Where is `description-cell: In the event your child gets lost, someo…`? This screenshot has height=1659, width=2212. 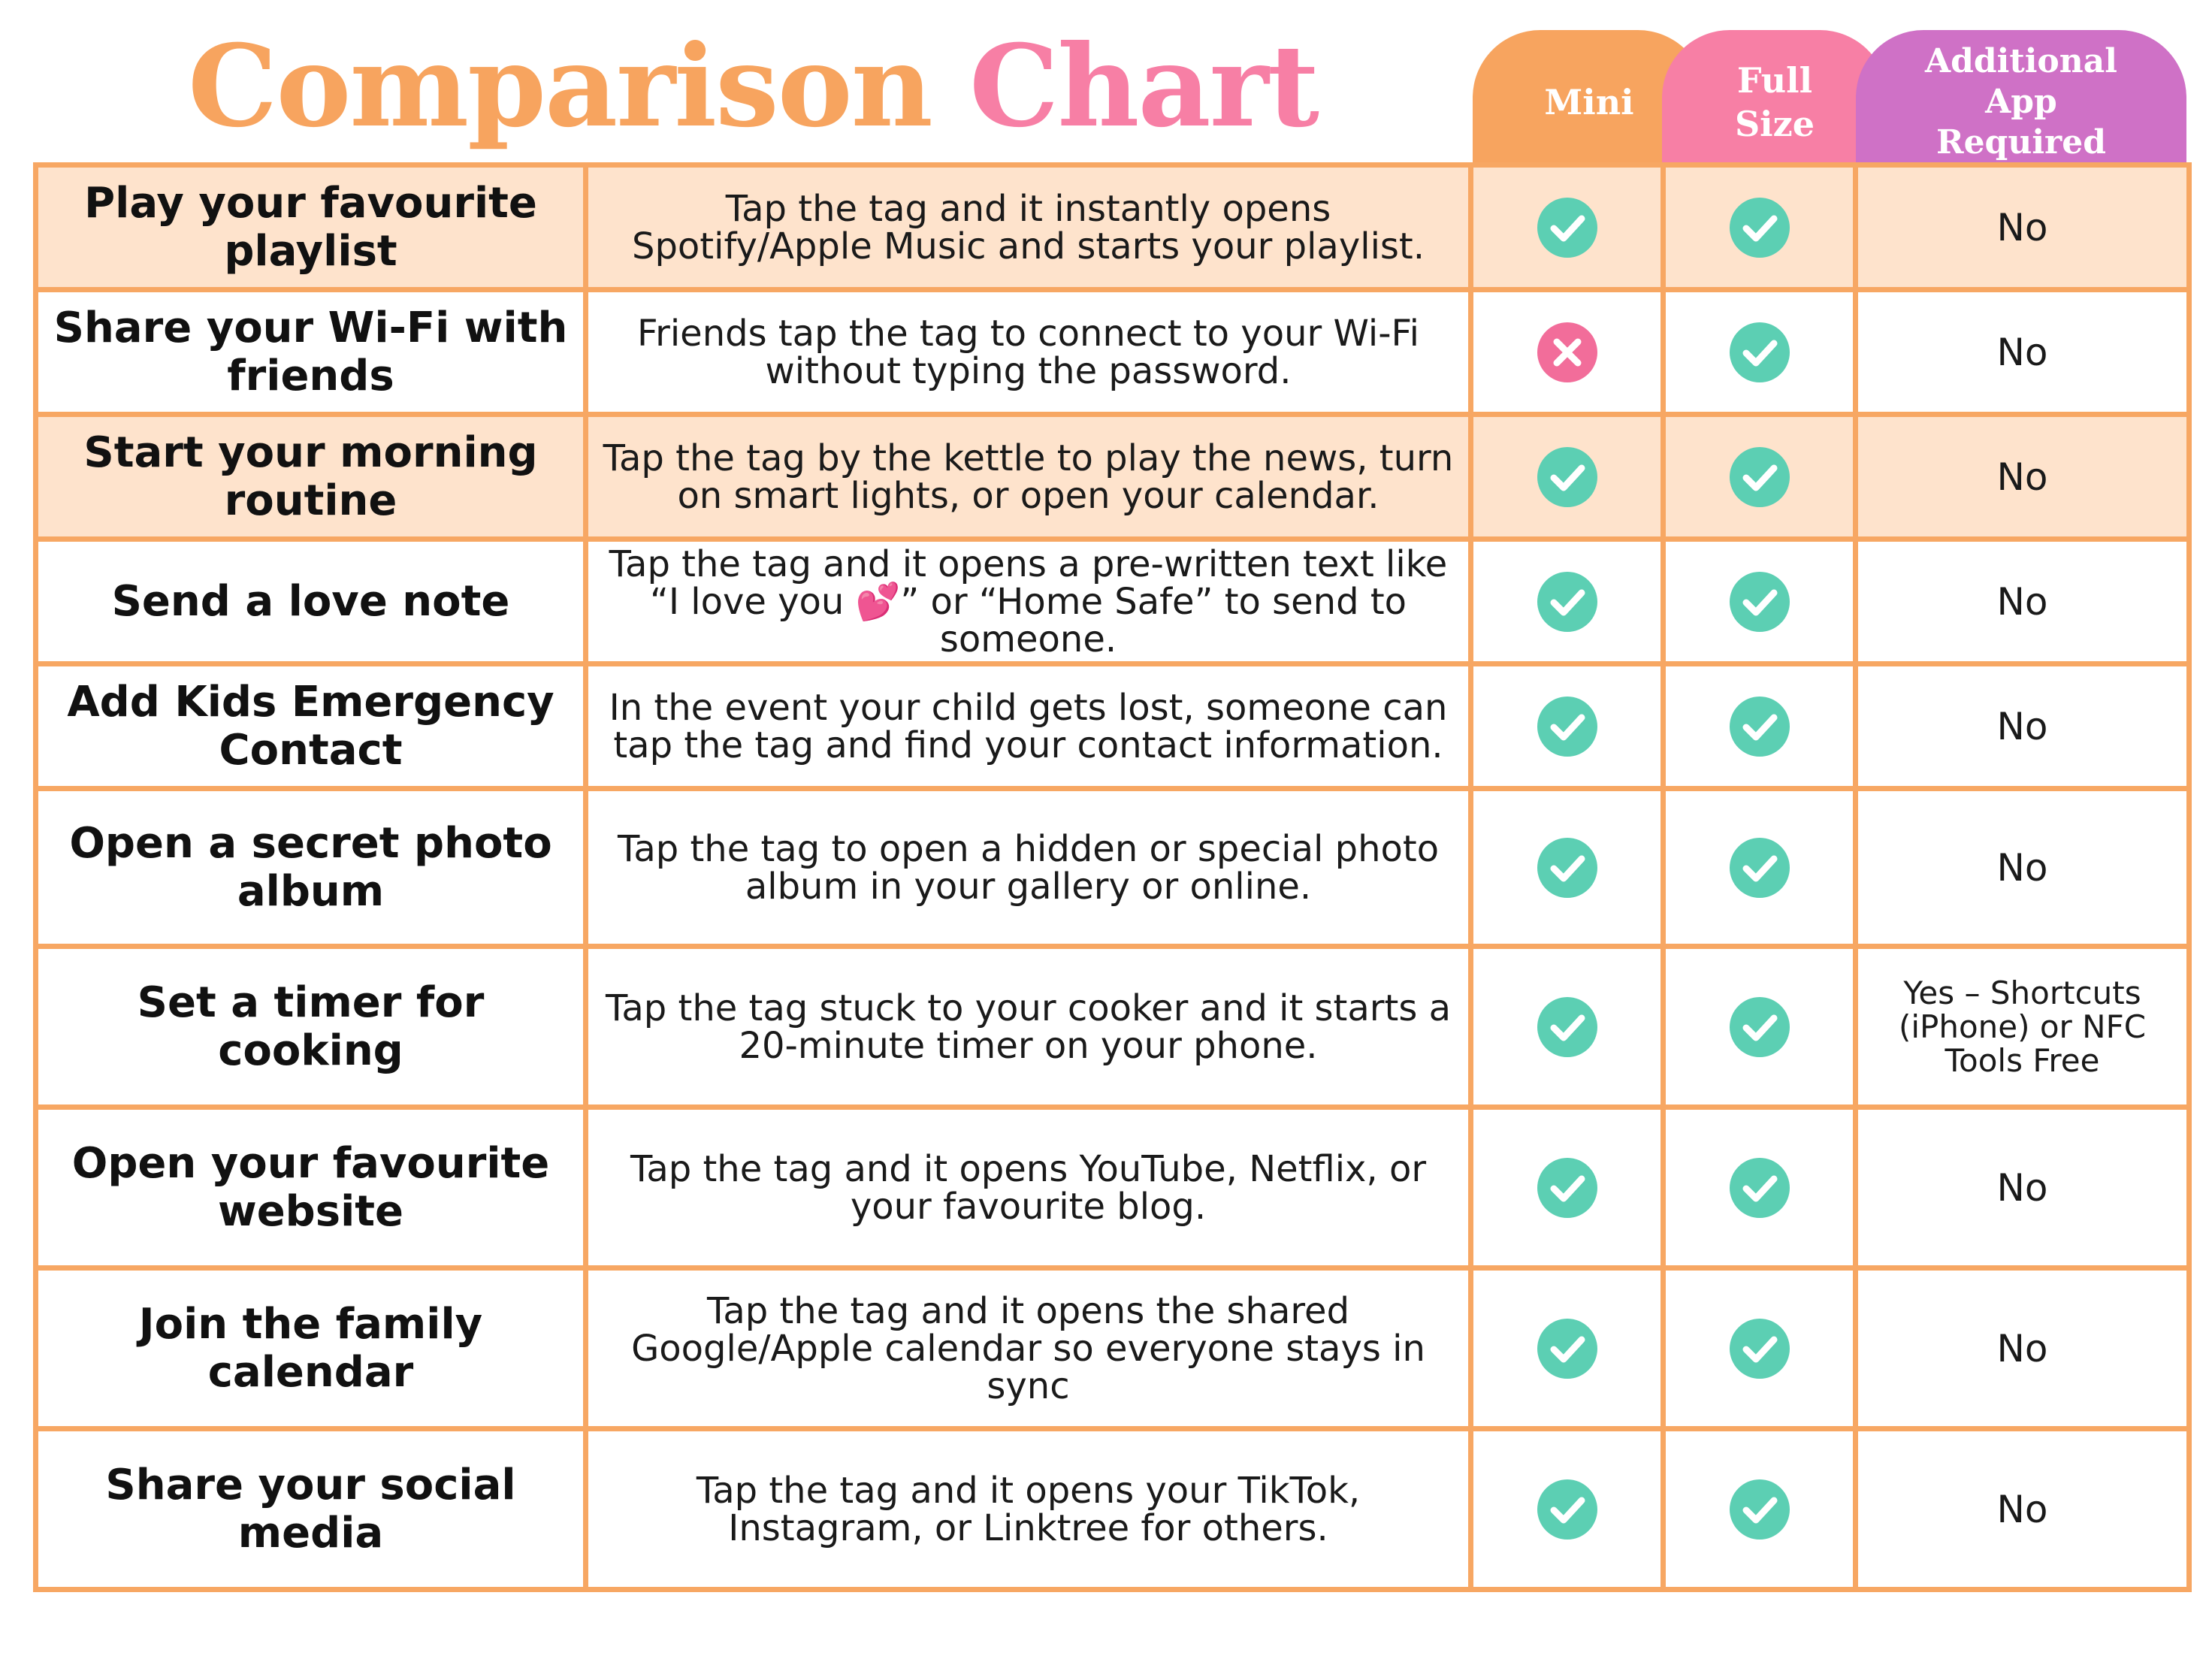 description-cell: In the event your child gets lost, someo… is located at coordinates (1028, 726).